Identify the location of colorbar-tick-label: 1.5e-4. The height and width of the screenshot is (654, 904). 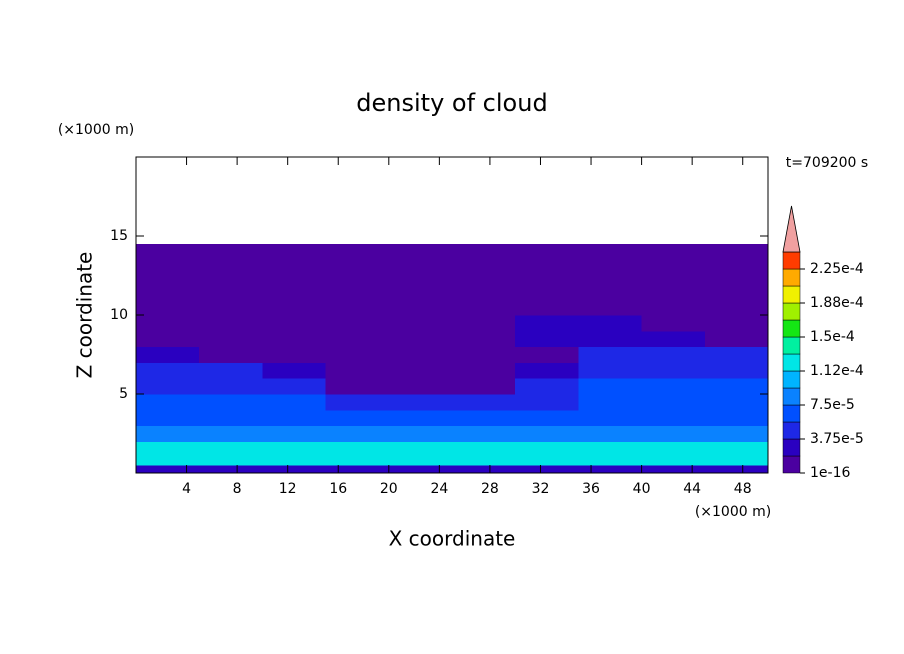
(832, 337).